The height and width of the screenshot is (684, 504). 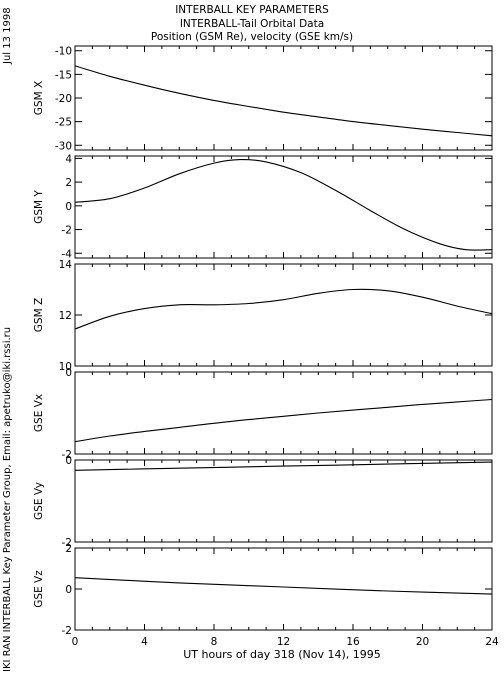 I want to click on panel-ylabel: GSE Vy, so click(x=39, y=501).